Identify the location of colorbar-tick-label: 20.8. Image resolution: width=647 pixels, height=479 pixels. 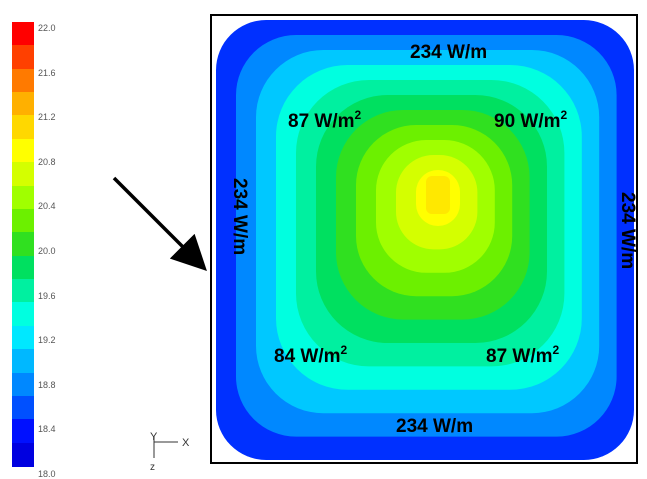
(47, 161).